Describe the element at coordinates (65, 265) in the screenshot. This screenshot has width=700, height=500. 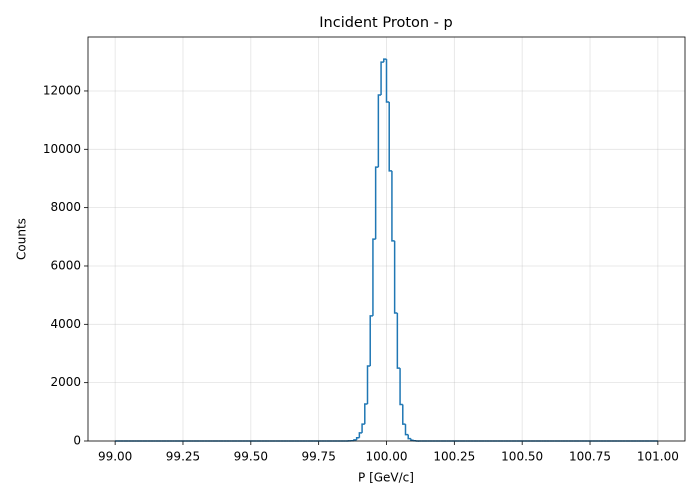
I see `y-tick-label: 6000` at that location.